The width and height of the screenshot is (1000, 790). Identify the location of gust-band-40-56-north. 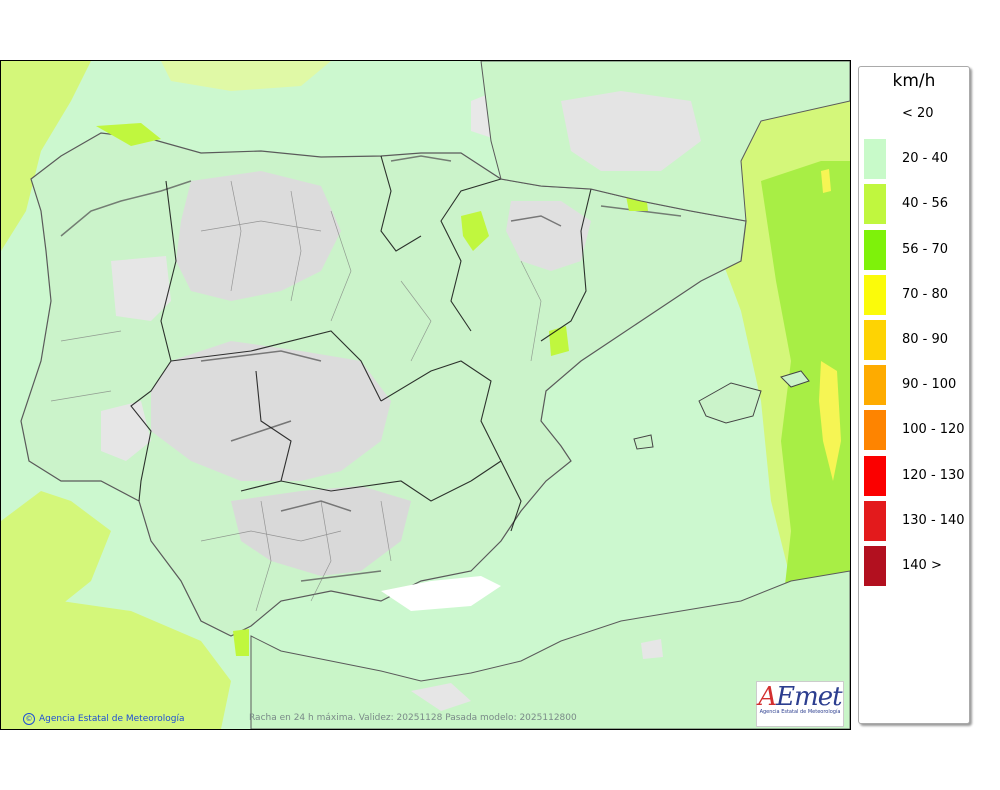
(246, 76).